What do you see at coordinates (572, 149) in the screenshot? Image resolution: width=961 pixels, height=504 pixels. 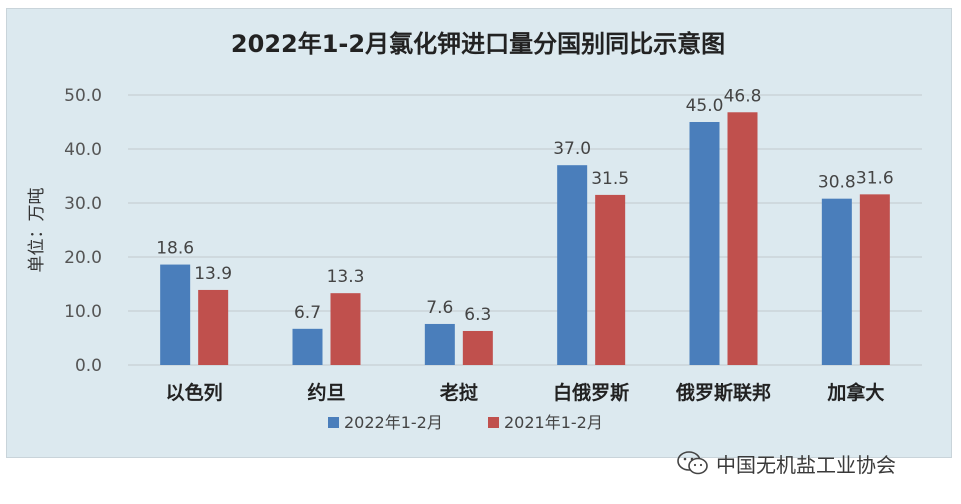 I see `data-label: 37.0` at bounding box center [572, 149].